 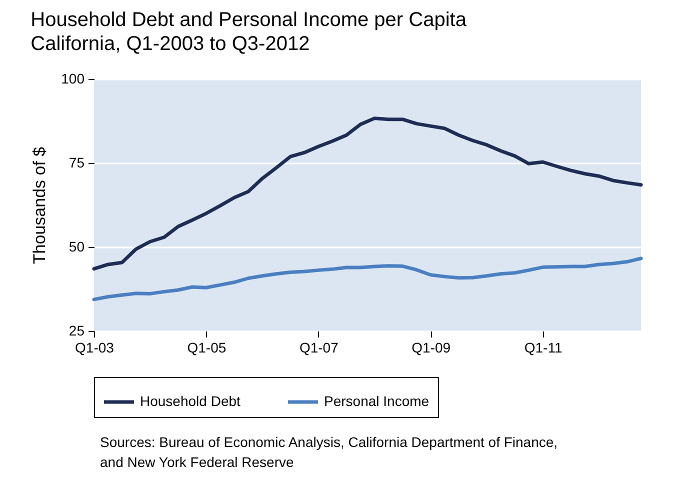 I want to click on x-tick-label: Q1-07, so click(x=319, y=348).